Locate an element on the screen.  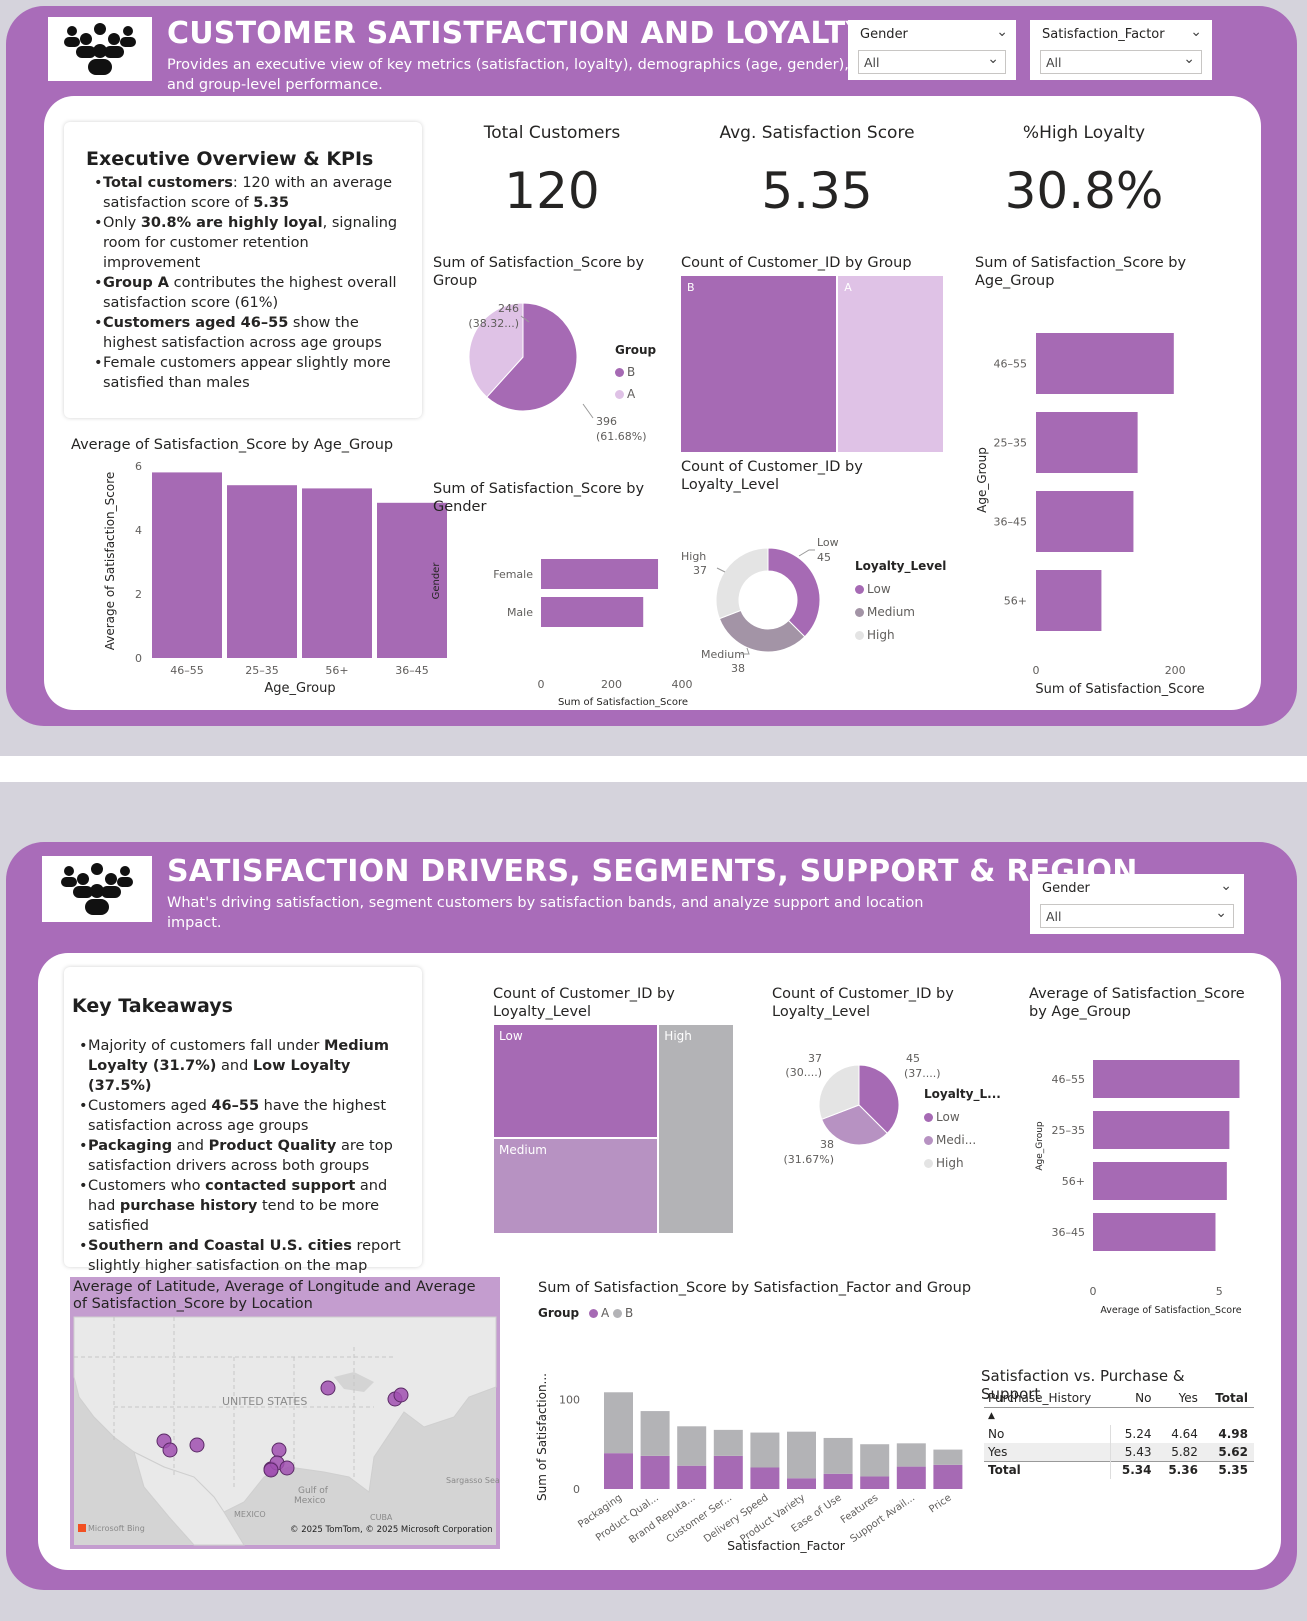
loyalty-legend: Loyalty_Level Low Medium High is located at coordinates (900, 601).